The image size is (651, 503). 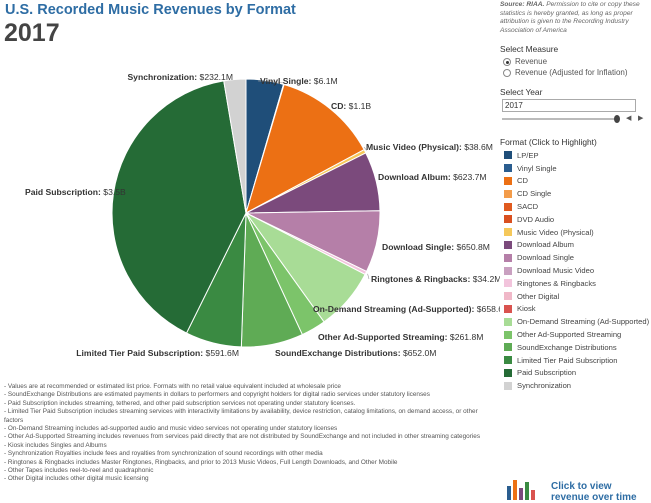 I want to click on slider-right-arrow-icon: ▶, so click(x=641, y=118).